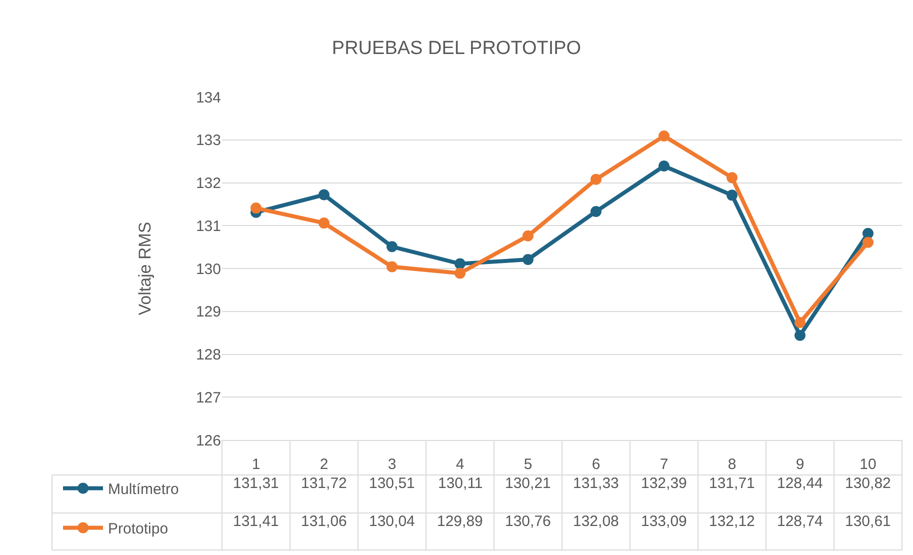 The width and height of the screenshot is (913, 555). What do you see at coordinates (208, 97) in the screenshot?
I see `y-tick-label: 134` at bounding box center [208, 97].